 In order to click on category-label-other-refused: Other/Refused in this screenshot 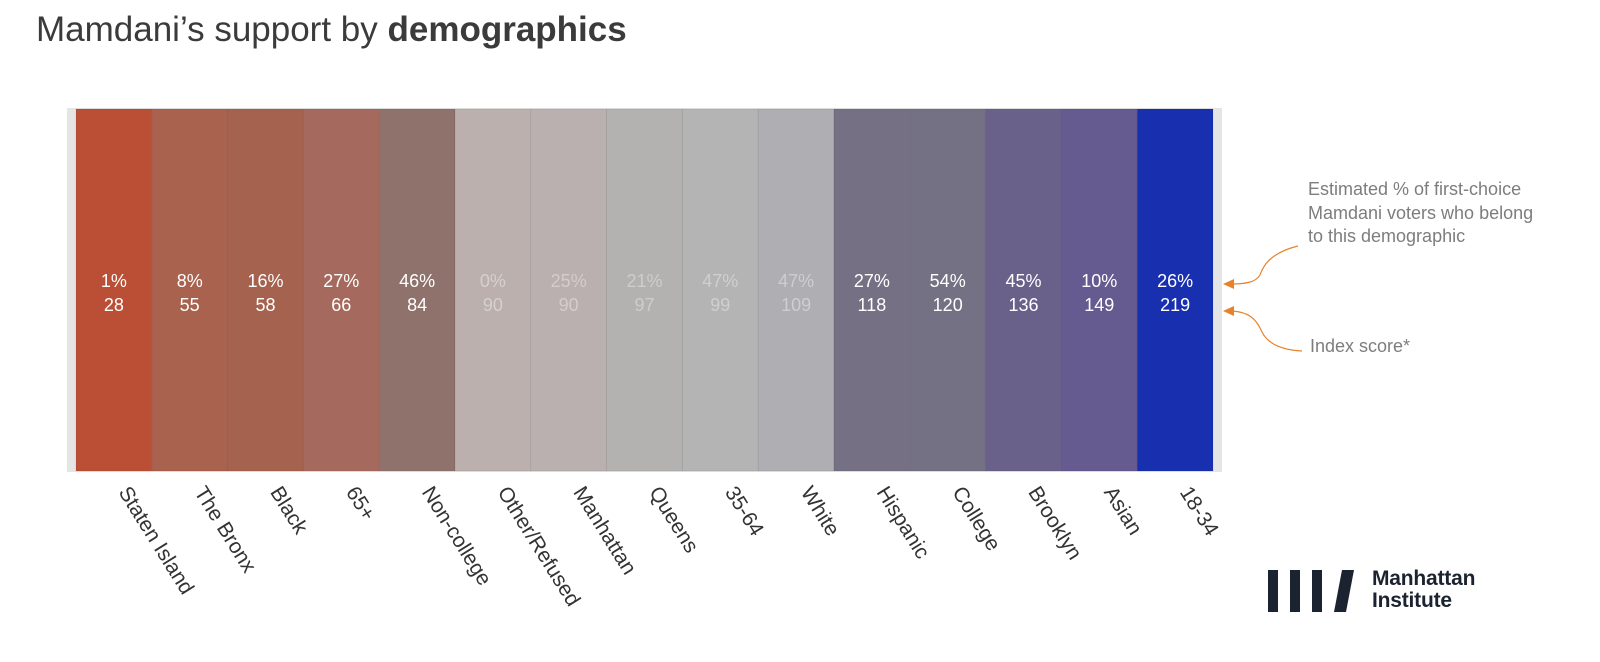, I will do `click(539, 546)`.